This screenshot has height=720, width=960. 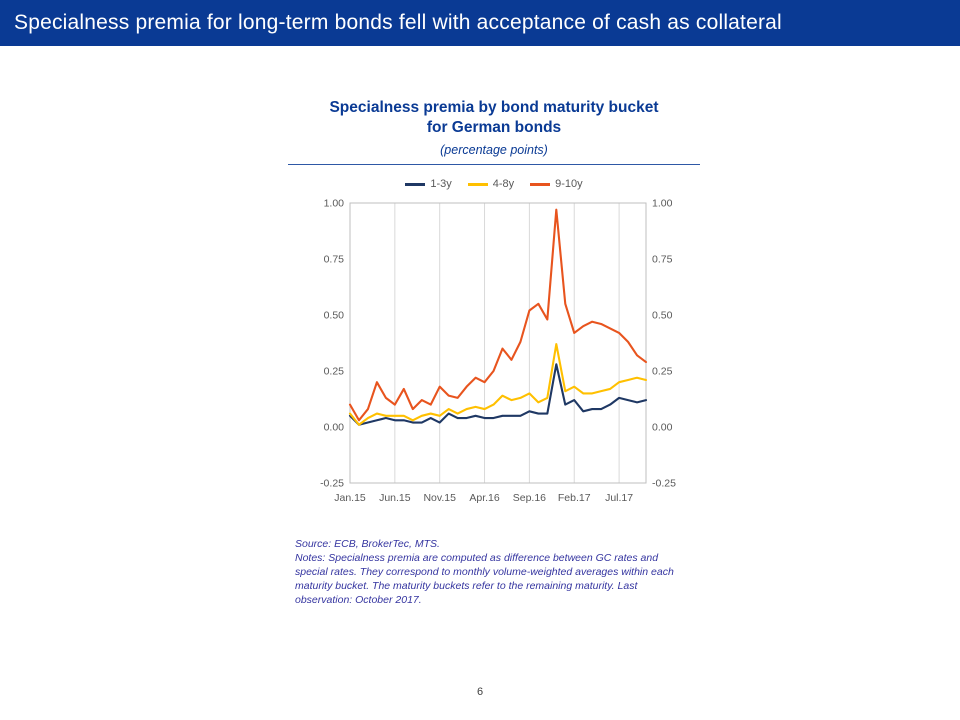 I want to click on title-divider, so click(x=494, y=165).